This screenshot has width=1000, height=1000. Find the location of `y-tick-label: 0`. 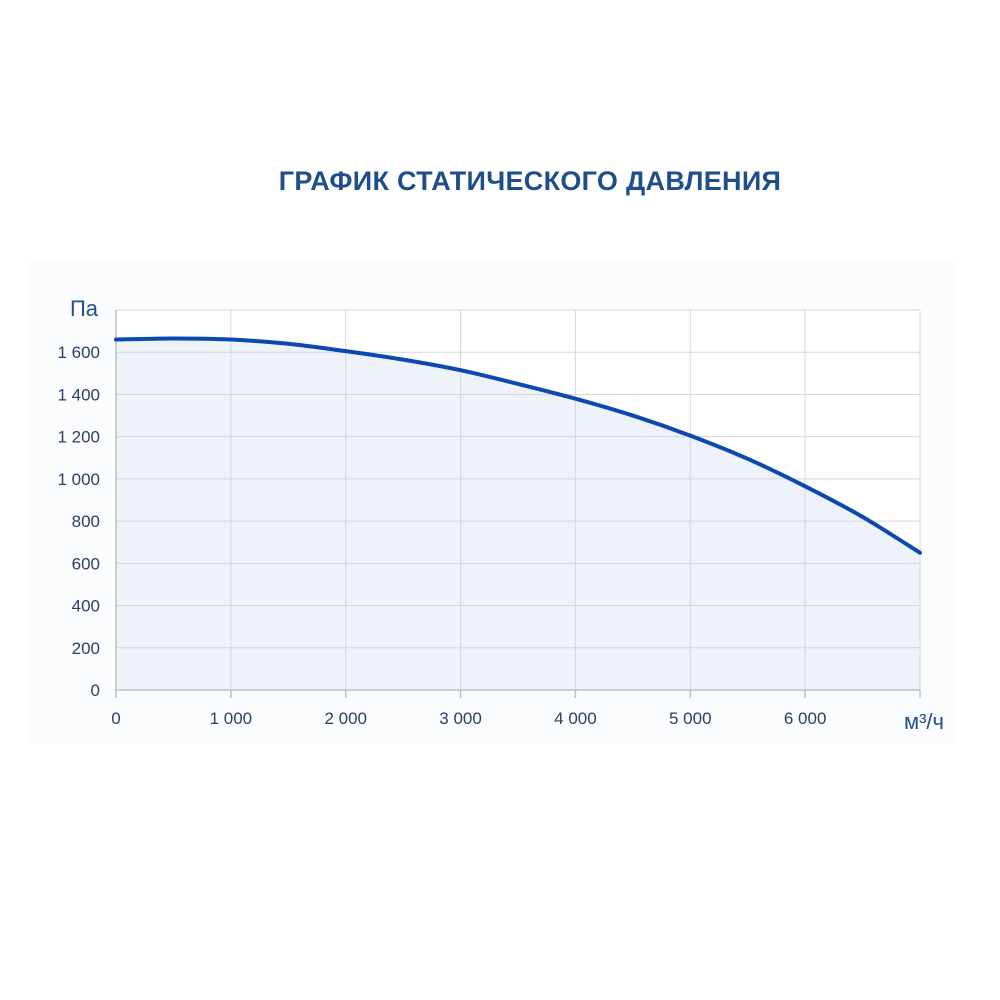

y-tick-label: 0 is located at coordinates (95, 690).